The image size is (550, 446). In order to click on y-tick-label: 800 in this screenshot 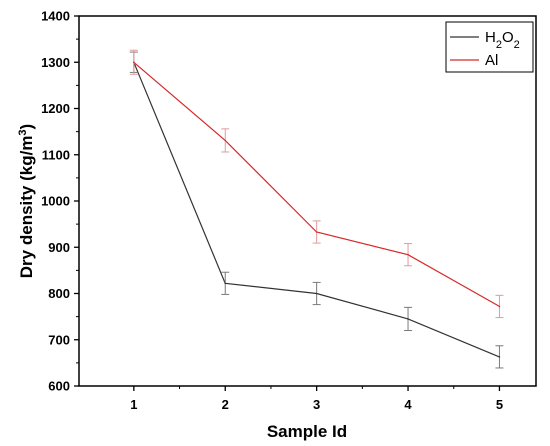, I will do `click(59, 293)`.